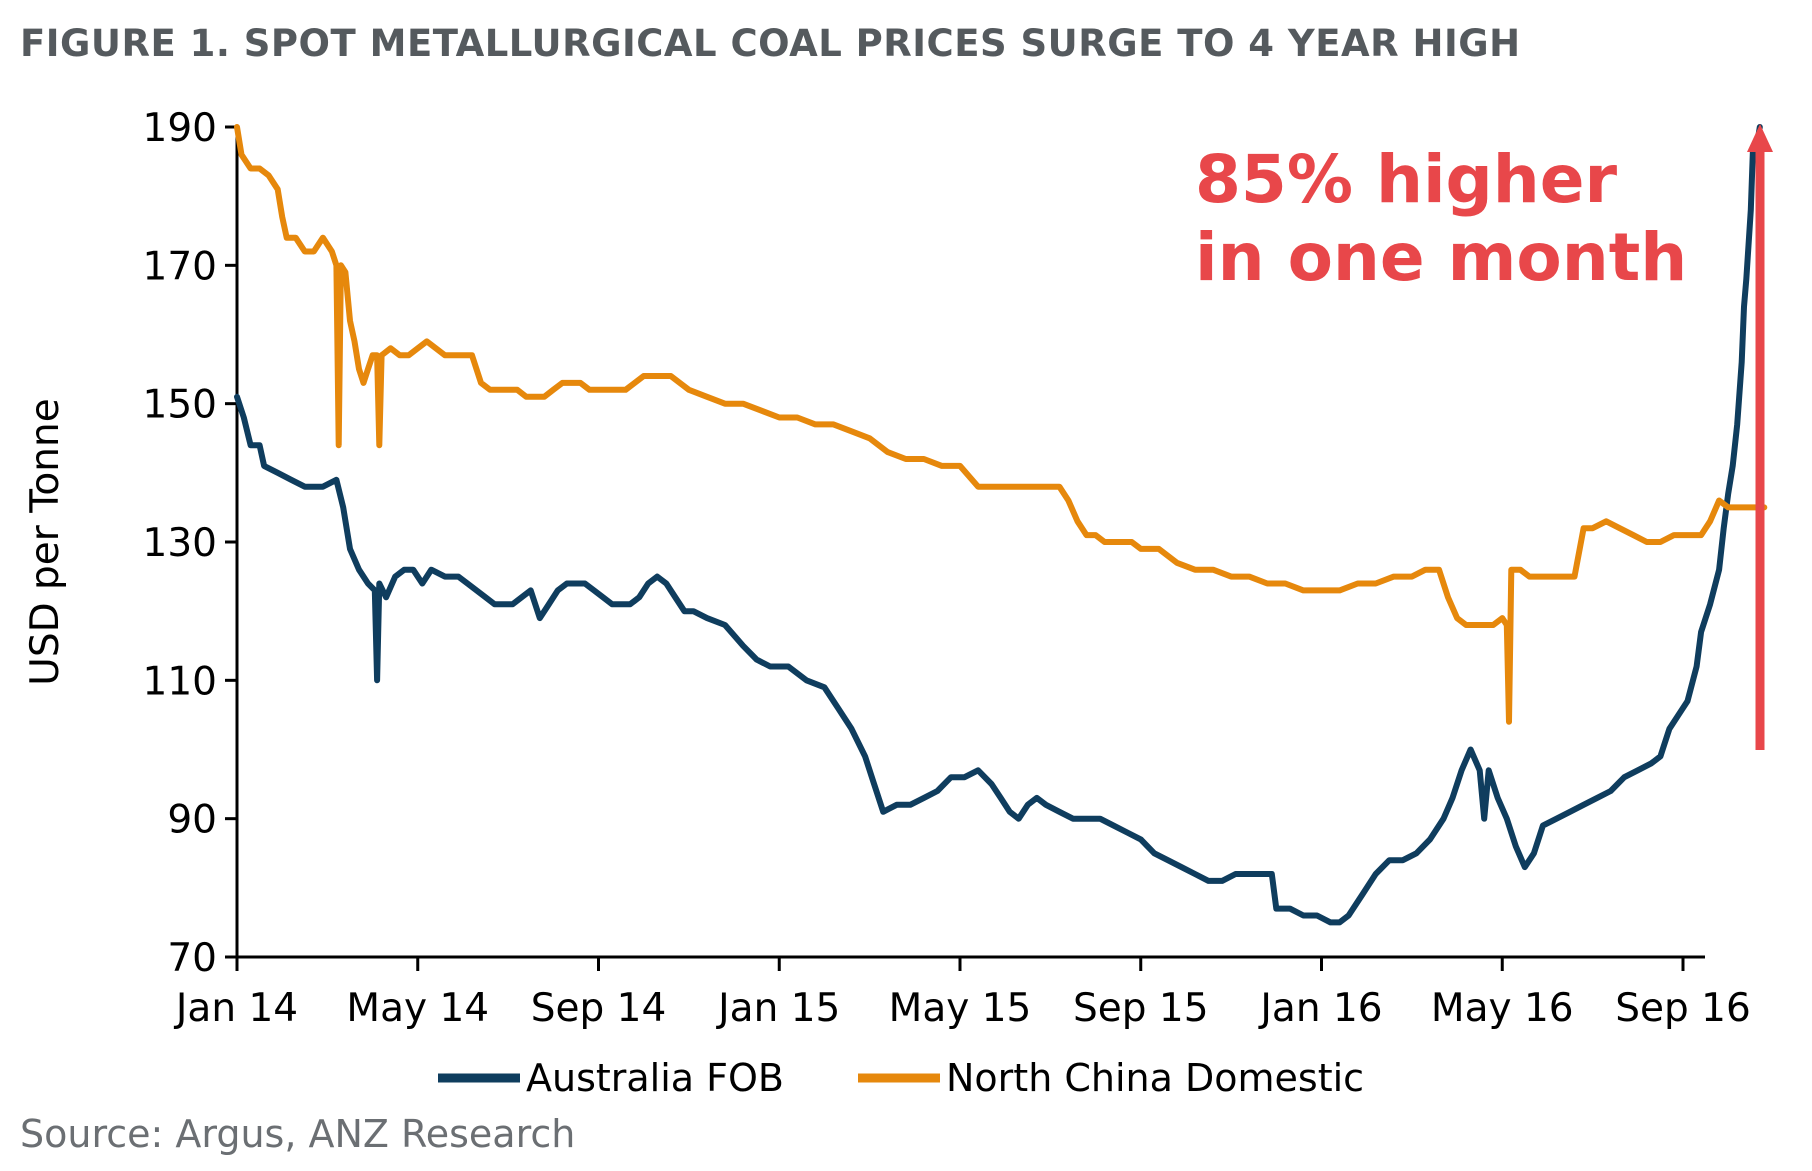  I want to click on x-tick-label: Jan 15, so click(777, 1008).